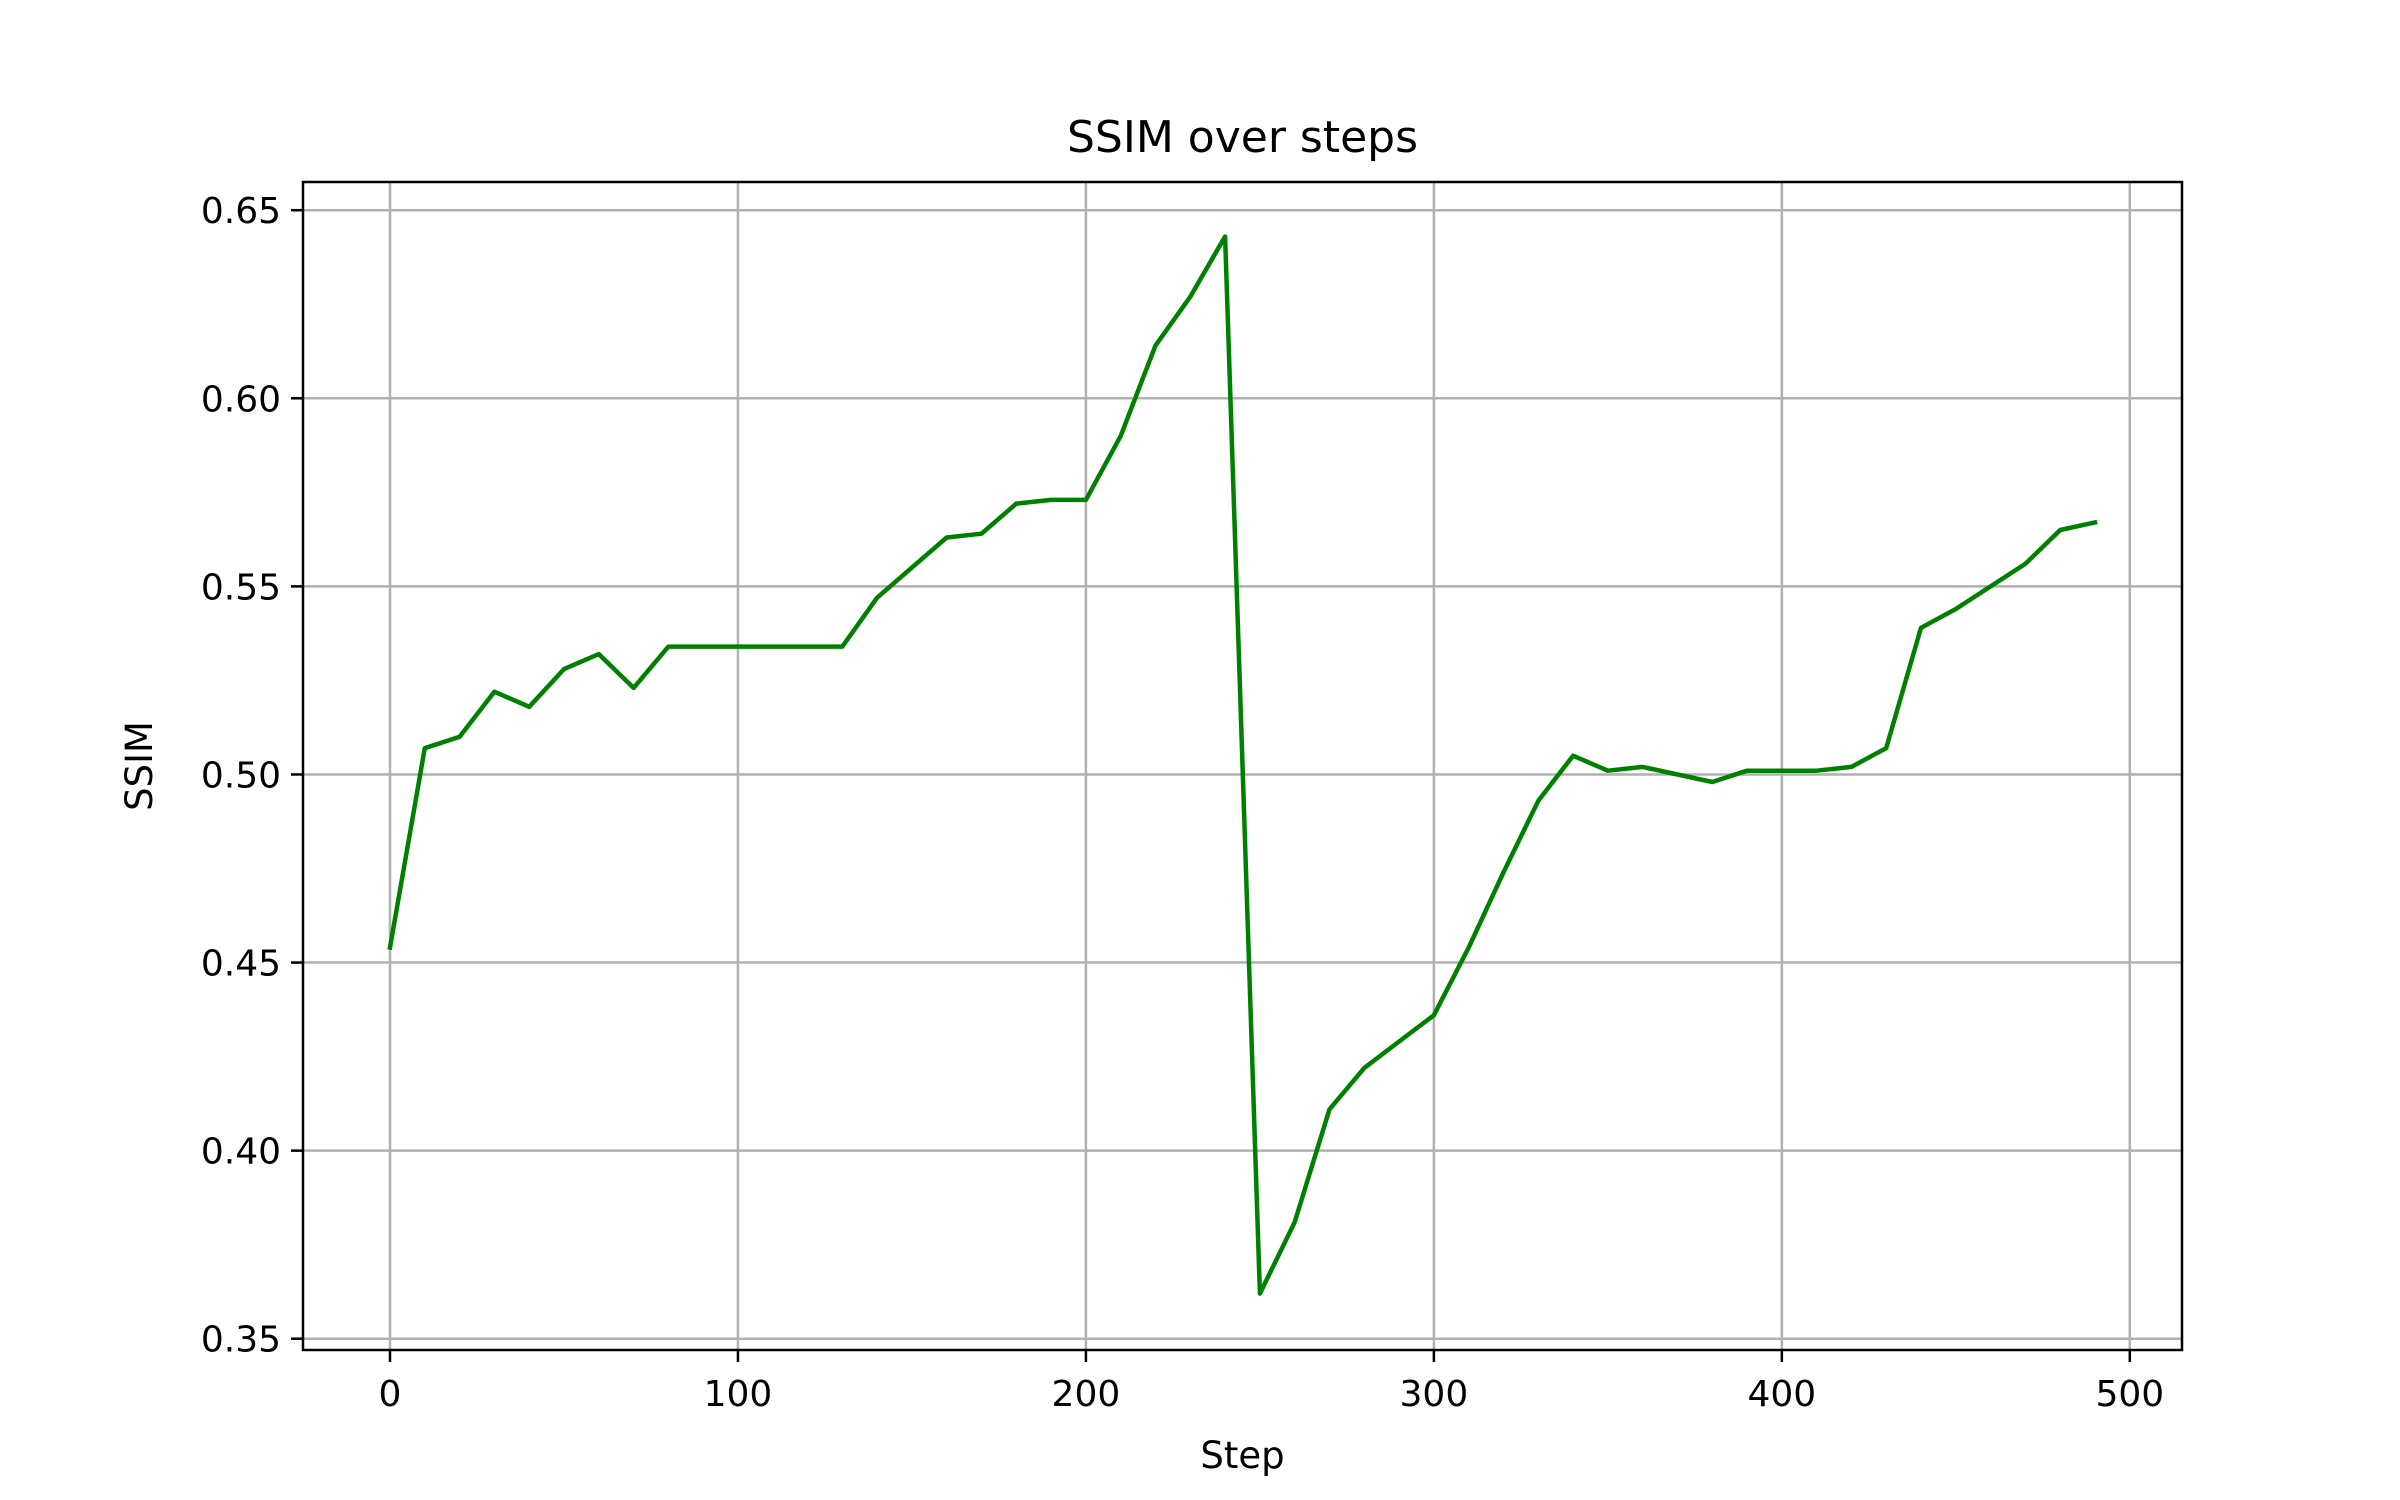 The height and width of the screenshot is (1500, 2400). What do you see at coordinates (241, 587) in the screenshot?
I see `y-tick-label: 0.55` at bounding box center [241, 587].